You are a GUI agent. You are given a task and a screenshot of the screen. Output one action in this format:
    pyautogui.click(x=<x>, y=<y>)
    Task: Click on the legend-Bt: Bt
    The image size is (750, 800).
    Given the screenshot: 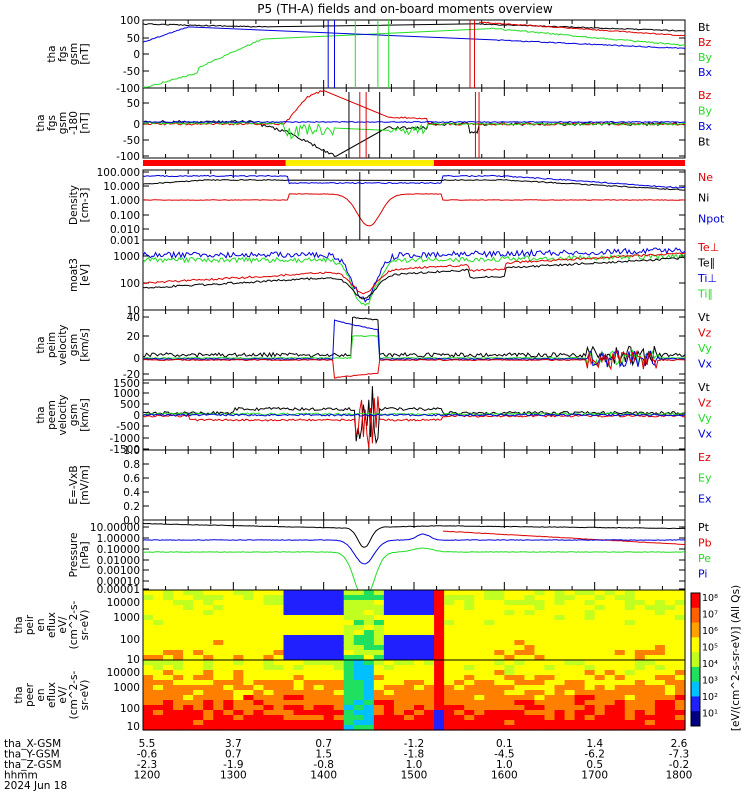 What is the action you would take?
    pyautogui.click(x=704, y=27)
    